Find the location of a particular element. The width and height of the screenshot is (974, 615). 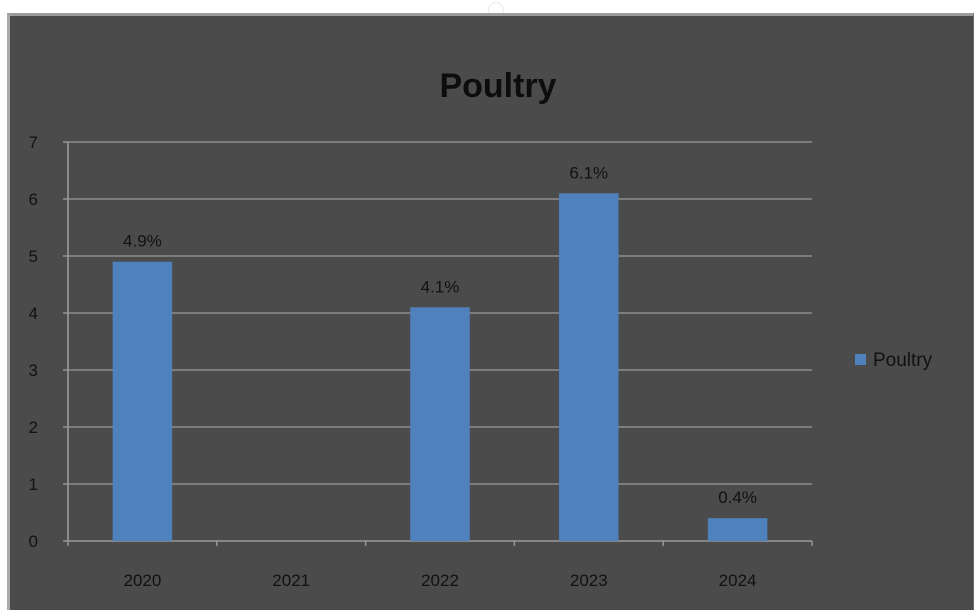

data-label: 0.4% is located at coordinates (737, 497).